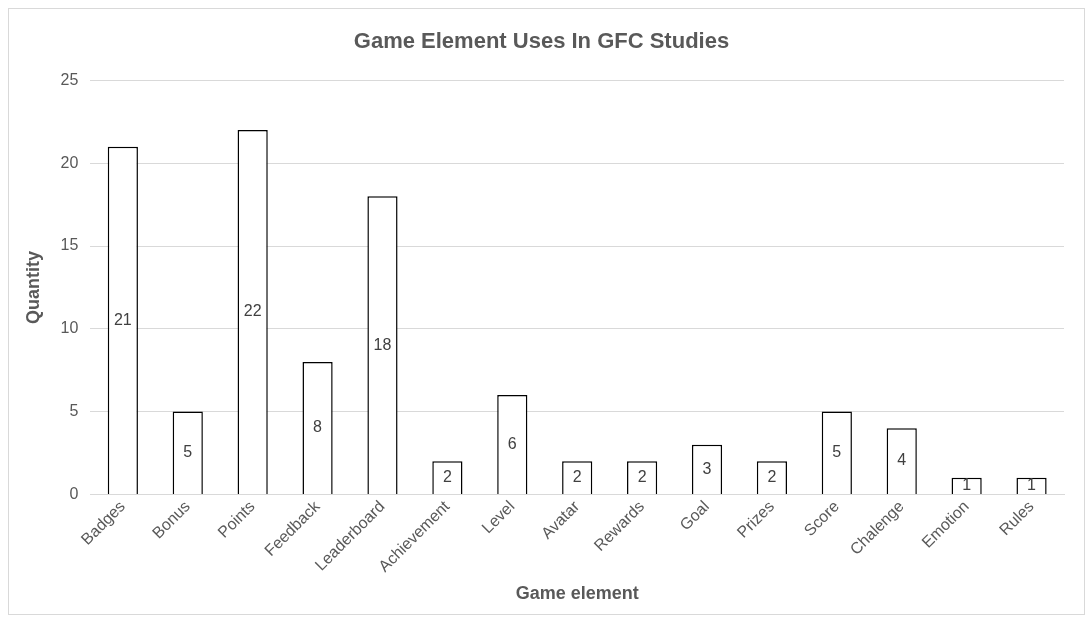 This screenshot has width=1091, height=621. What do you see at coordinates (74, 493) in the screenshot?
I see `y-tick-label: 0` at bounding box center [74, 493].